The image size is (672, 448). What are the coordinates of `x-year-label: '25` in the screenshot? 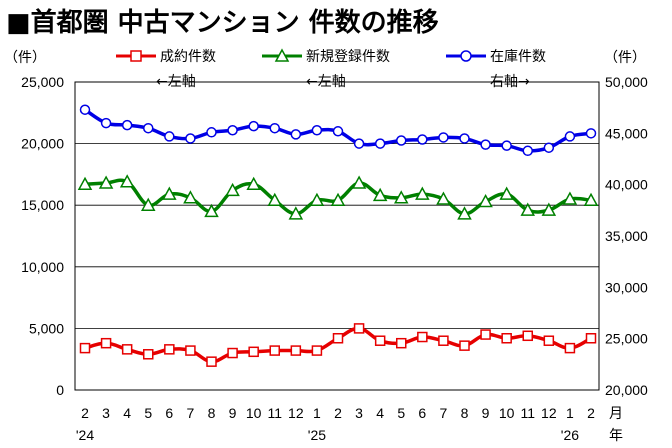 It's located at (317, 435).